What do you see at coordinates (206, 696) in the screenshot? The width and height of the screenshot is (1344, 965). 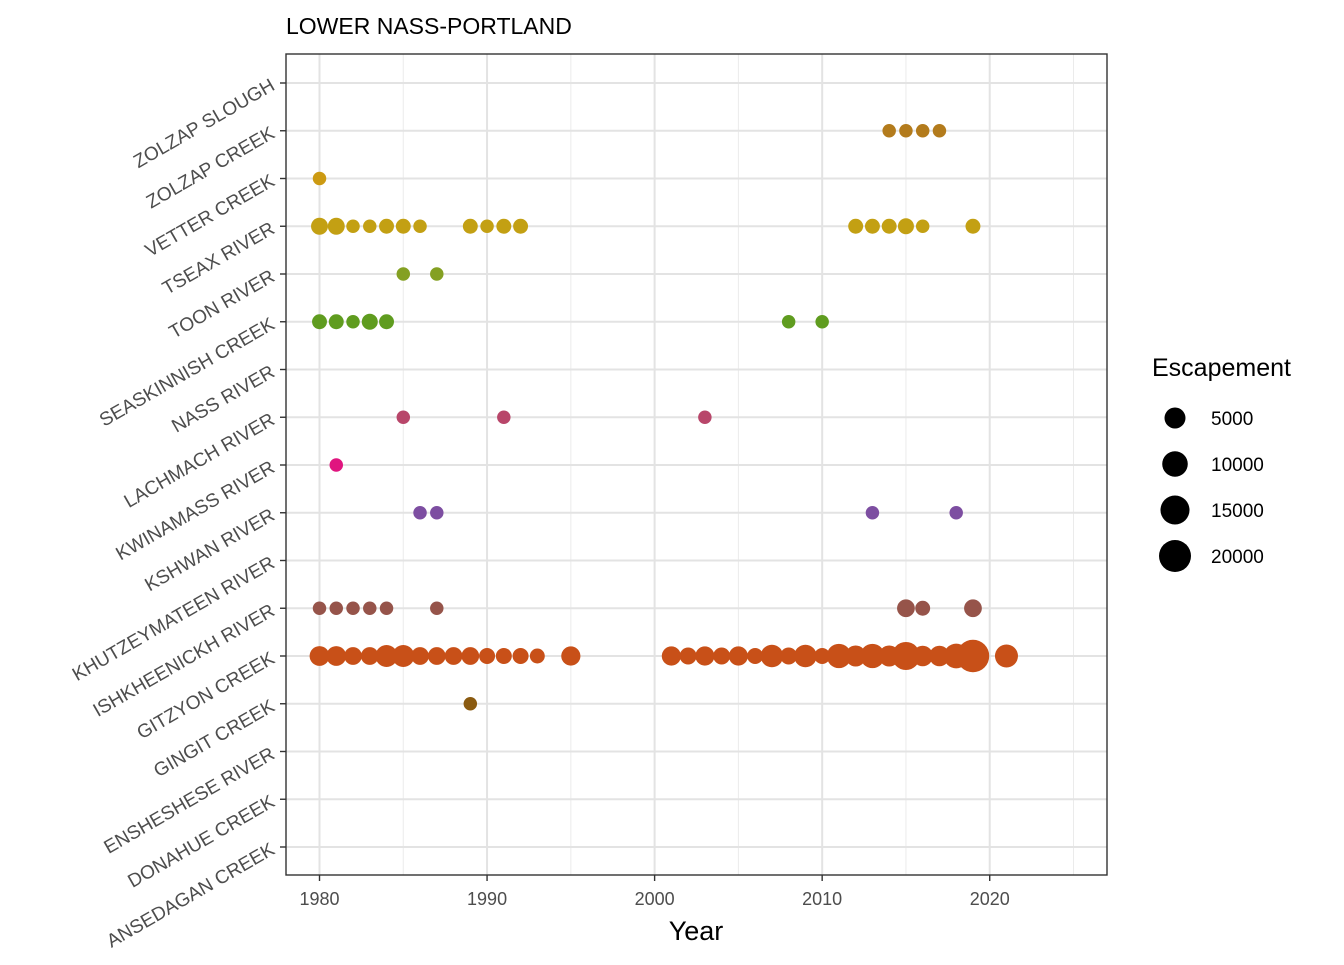 I see `y-tick-label: GITZYON CREEK` at bounding box center [206, 696].